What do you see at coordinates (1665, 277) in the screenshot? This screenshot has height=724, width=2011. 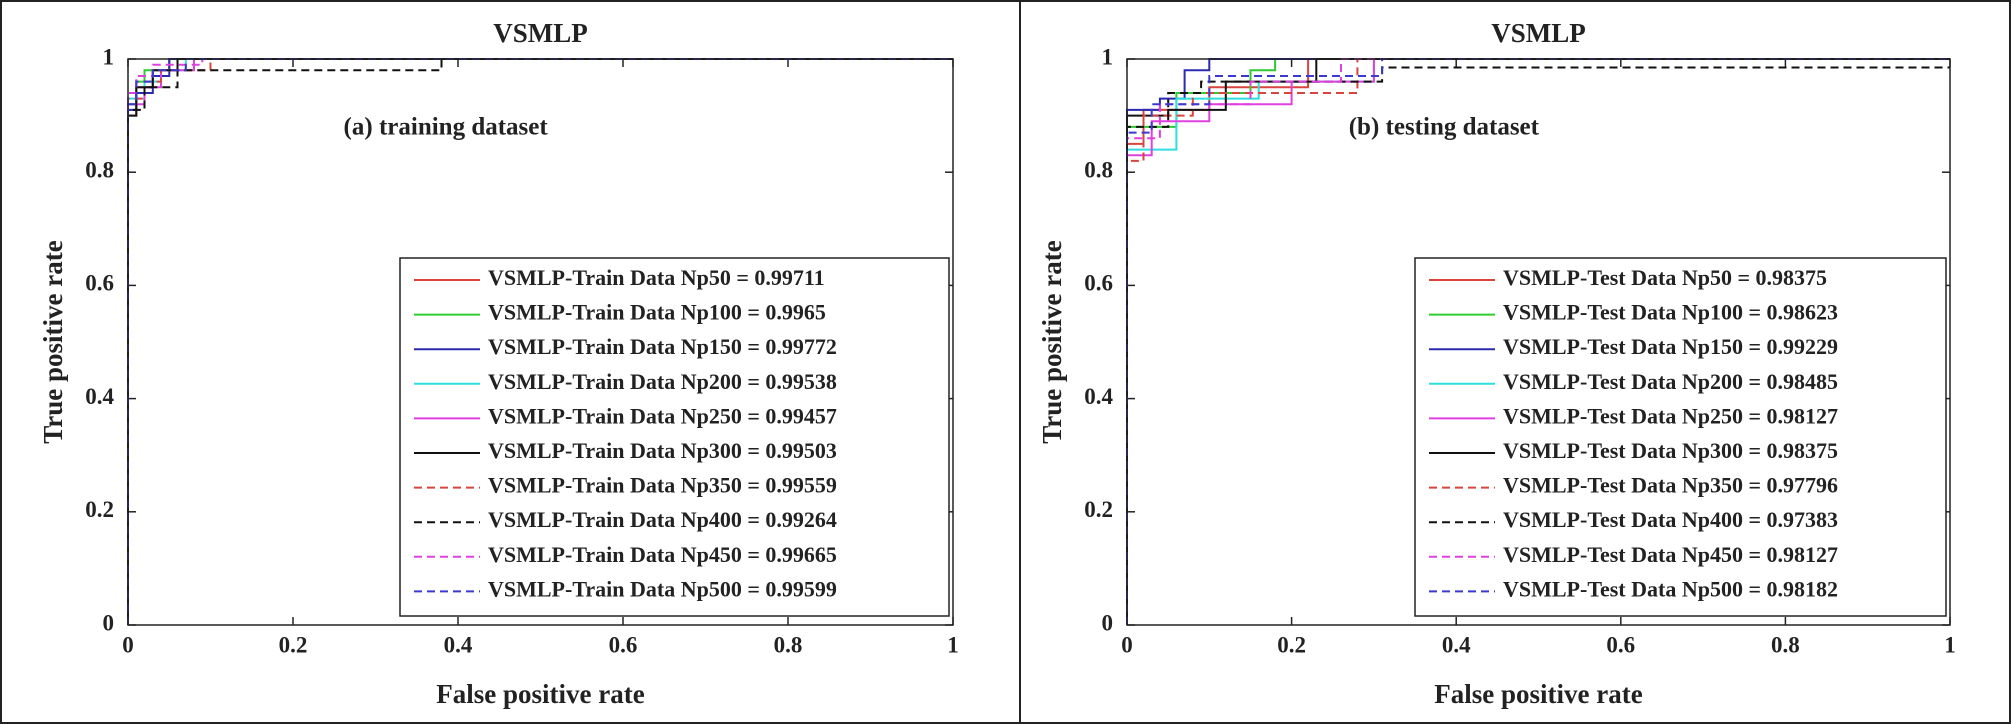 I see `legend-label: VSMLP-Test Data Np50 = 0.98375` at bounding box center [1665, 277].